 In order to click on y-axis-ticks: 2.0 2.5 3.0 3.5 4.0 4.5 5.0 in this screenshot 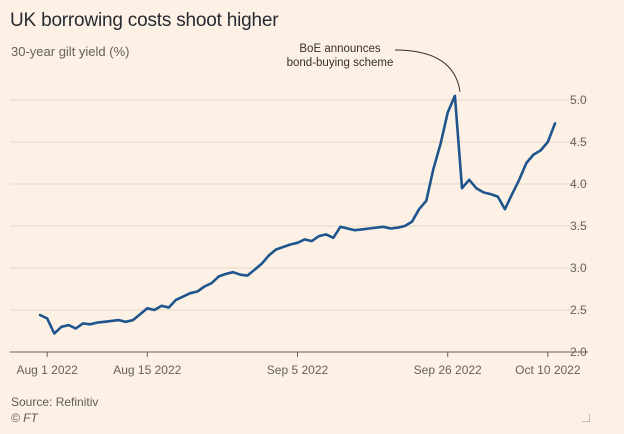, I will do `click(578, 226)`.